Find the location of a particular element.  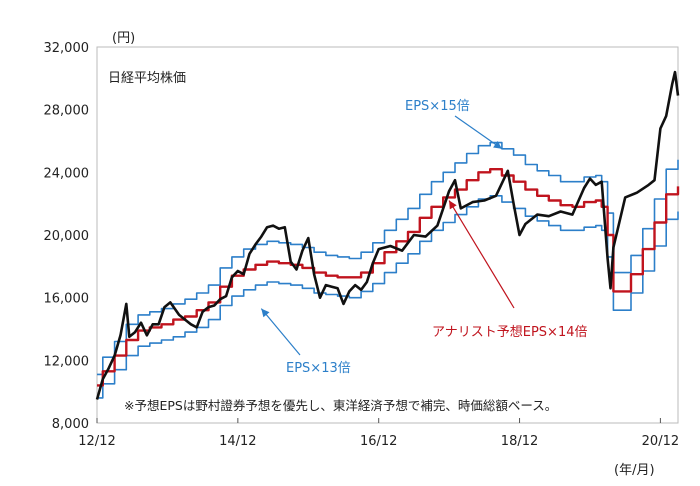

annotation-leader-eps15 is located at coordinates (478, 132).